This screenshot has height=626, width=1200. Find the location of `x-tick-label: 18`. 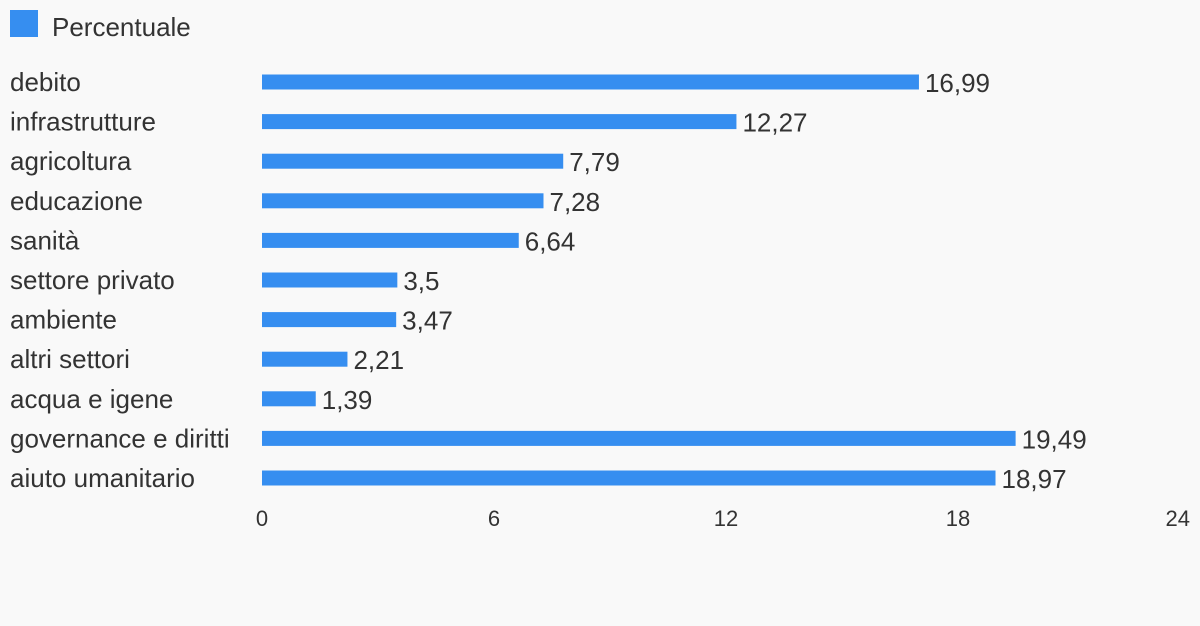

x-tick-label: 18 is located at coordinates (958, 518).